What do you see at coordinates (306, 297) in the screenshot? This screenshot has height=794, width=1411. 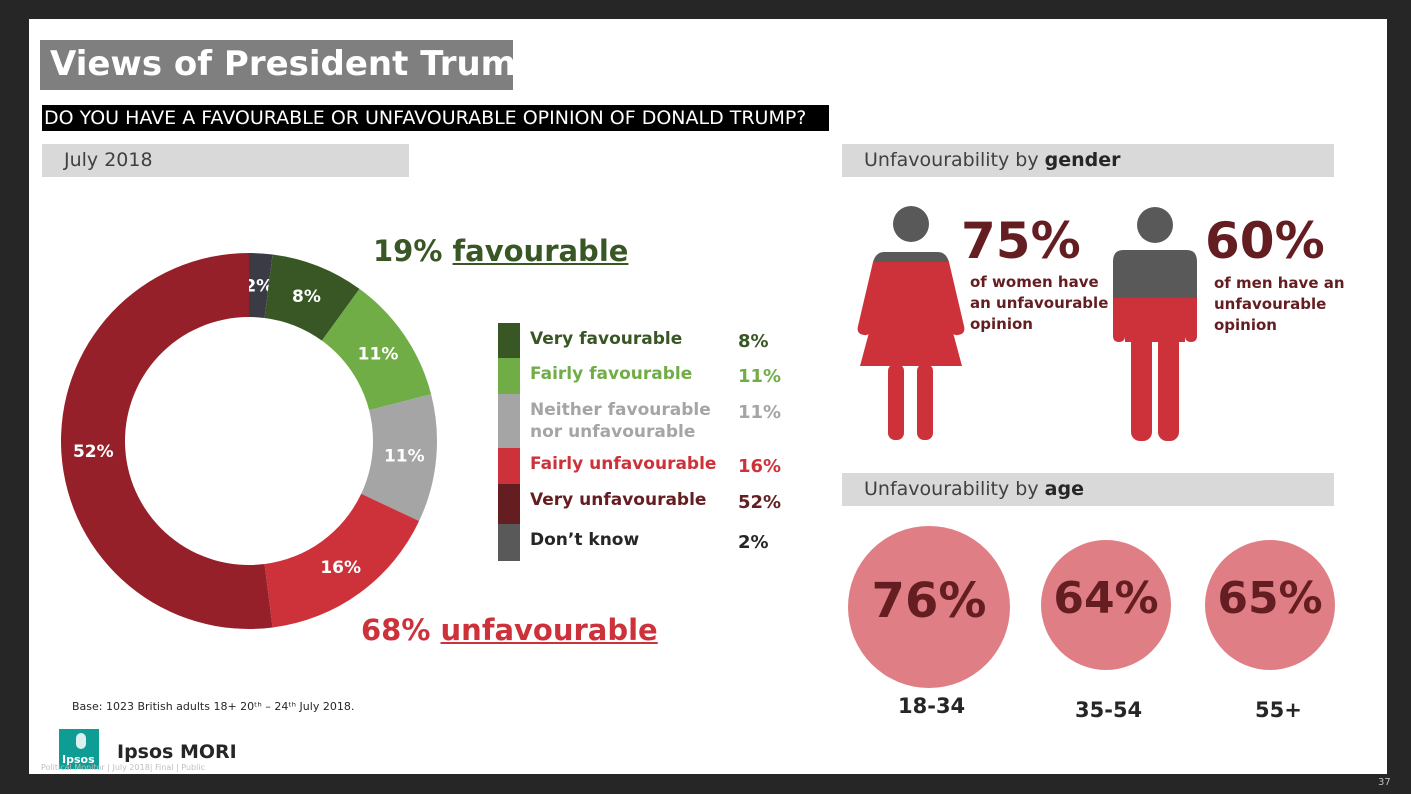 I see `donut-slice-label: 8%` at bounding box center [306, 297].